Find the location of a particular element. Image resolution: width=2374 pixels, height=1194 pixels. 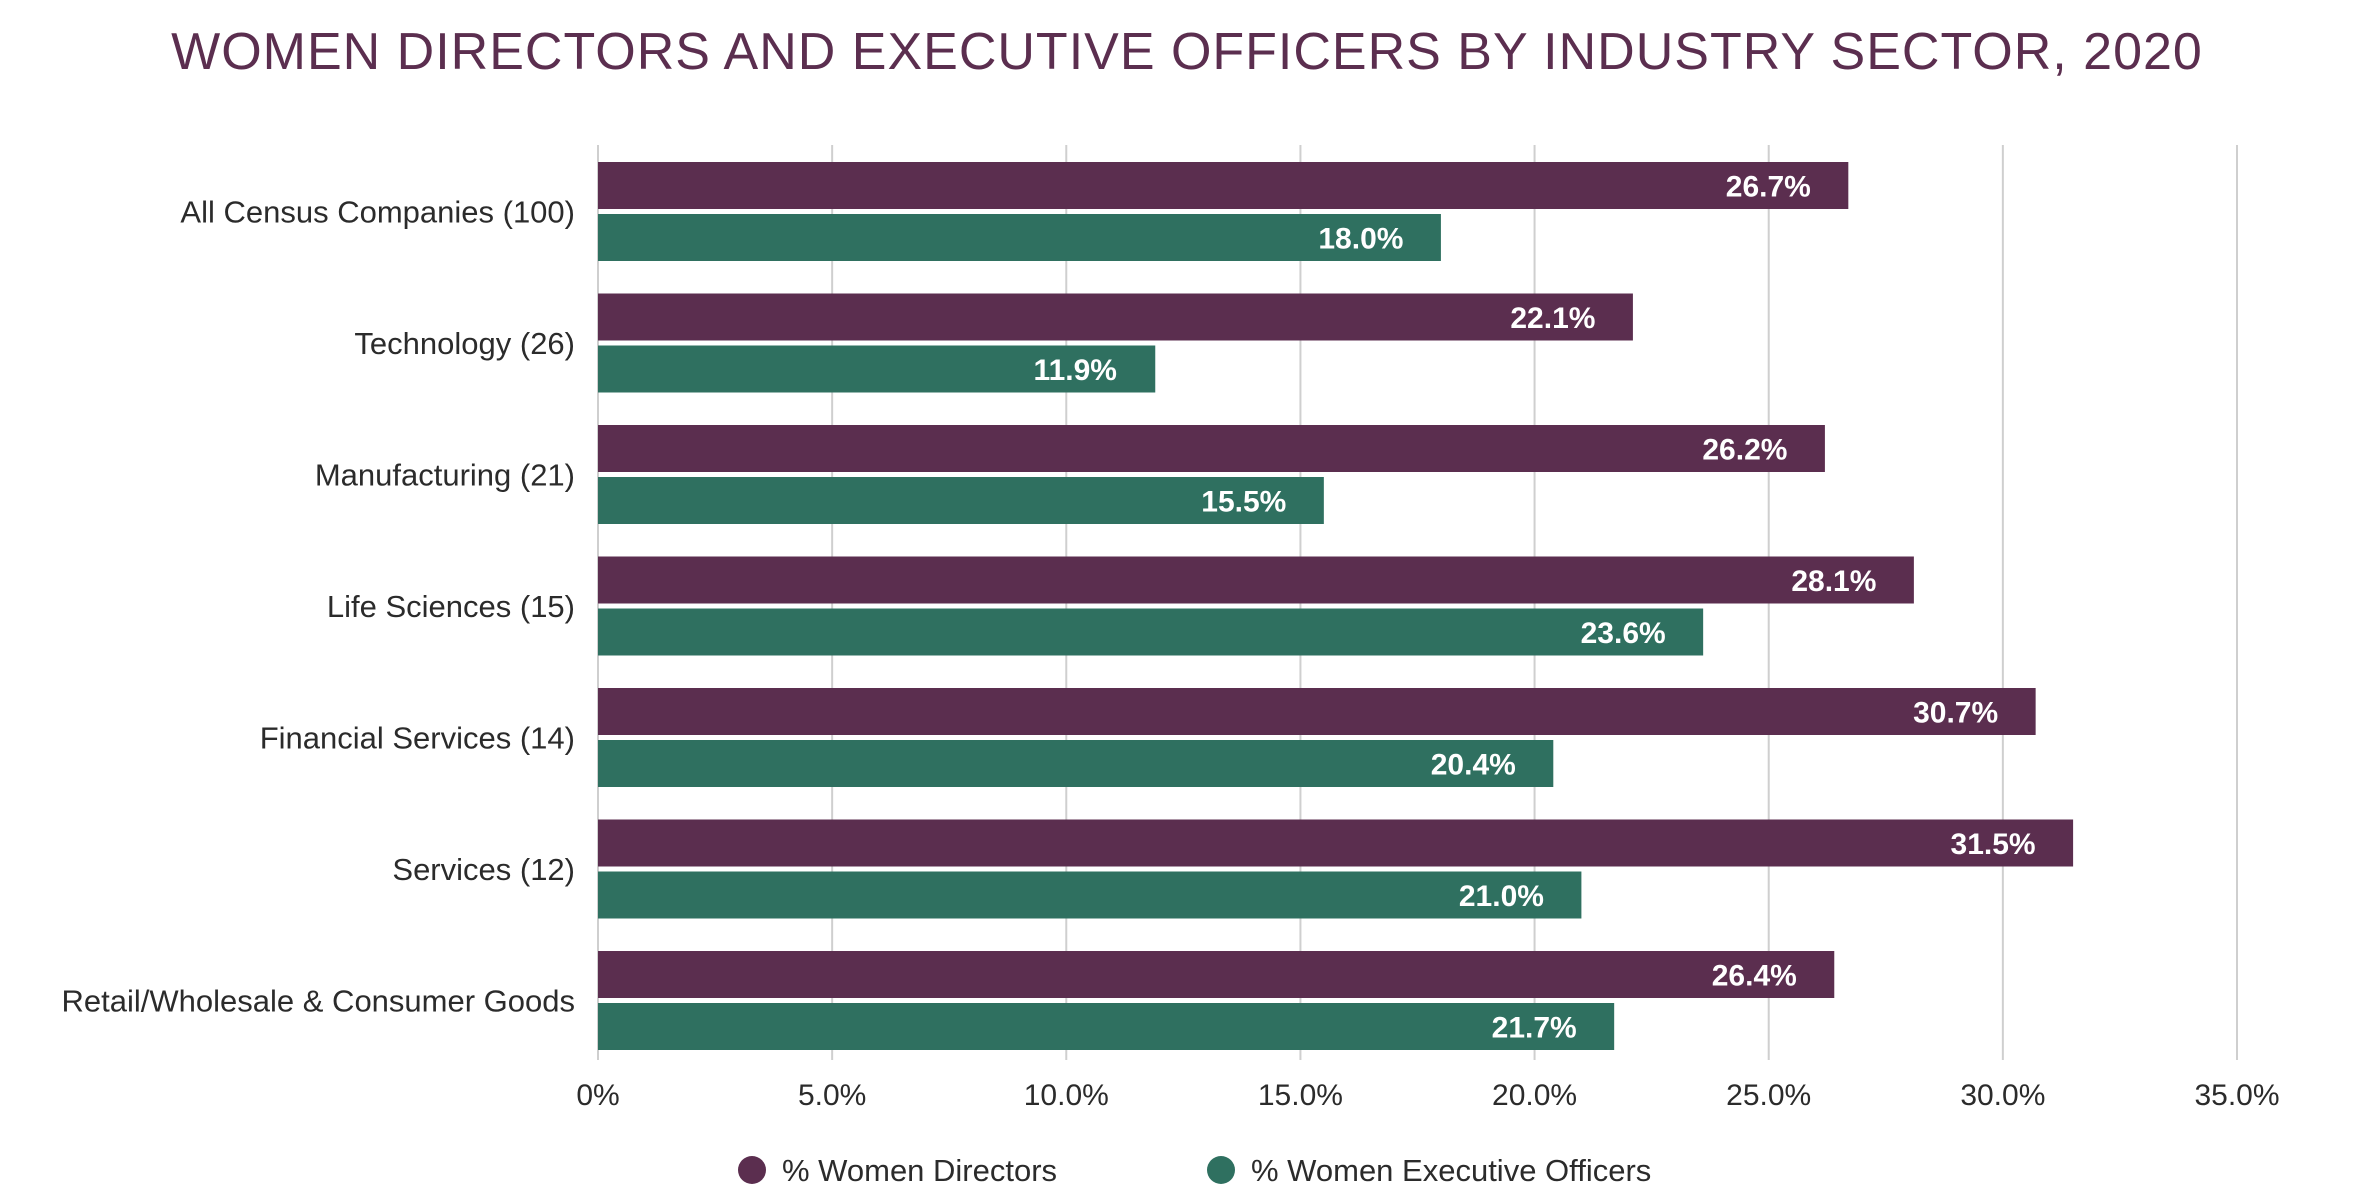

data-label: 23.6% is located at coordinates (1623, 633).